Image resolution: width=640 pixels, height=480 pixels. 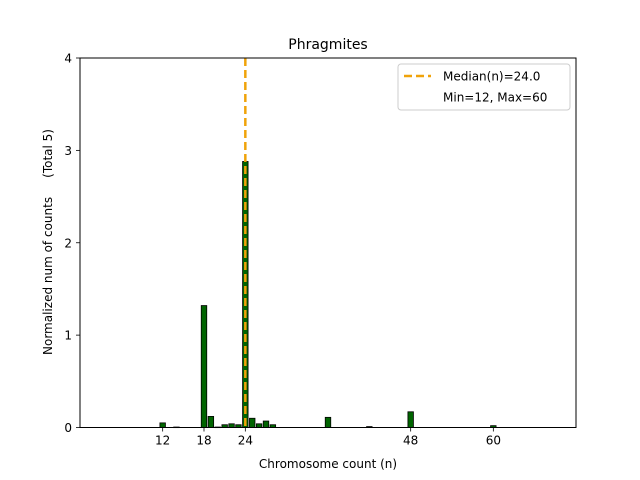 I want to click on x-axis-ticks: 12 18 24 48 60, so click(x=328, y=437).